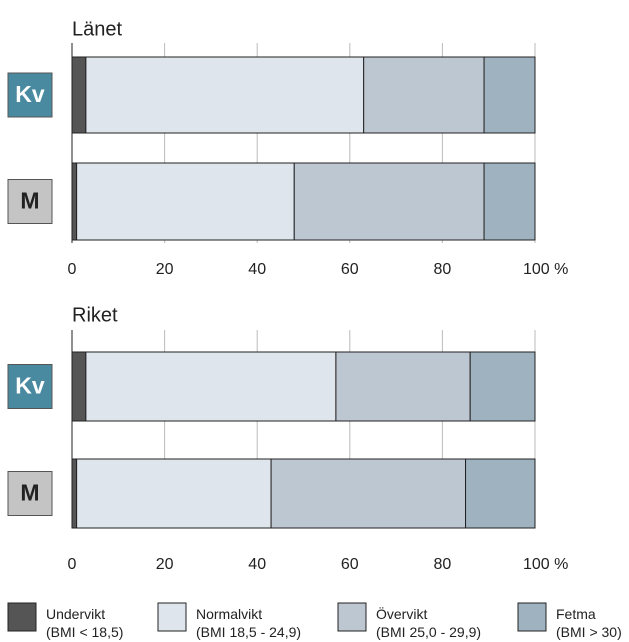 The height and width of the screenshot is (642, 629). Describe the element at coordinates (95, 315) in the screenshot. I see `chart-title: Riket` at that location.